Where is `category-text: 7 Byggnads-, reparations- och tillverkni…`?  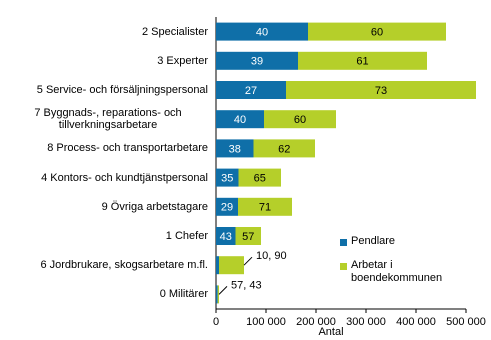
category-text: 7 Byggnads-, reparations- och tillverkni… is located at coordinates (108, 119).